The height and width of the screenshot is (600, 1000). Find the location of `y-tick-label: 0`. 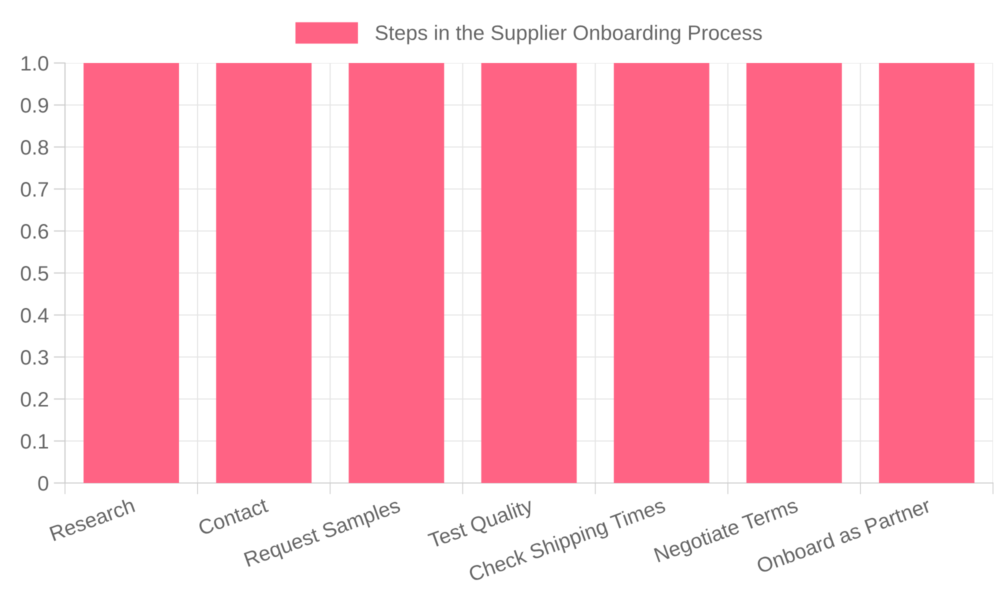

y-tick-label: 0 is located at coordinates (43, 483).